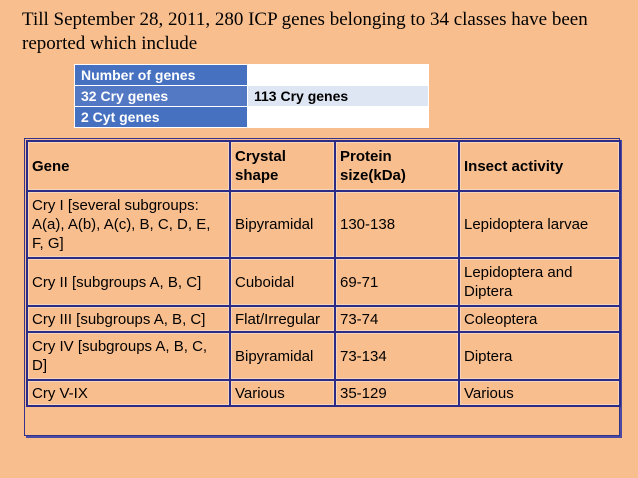  I want to click on summary-cell: Number of genes, so click(161, 75).